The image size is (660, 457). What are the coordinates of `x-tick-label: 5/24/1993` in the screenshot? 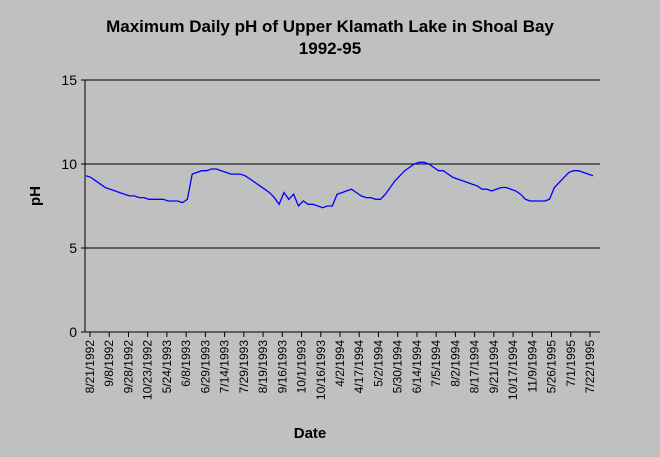 It's located at (167, 367).